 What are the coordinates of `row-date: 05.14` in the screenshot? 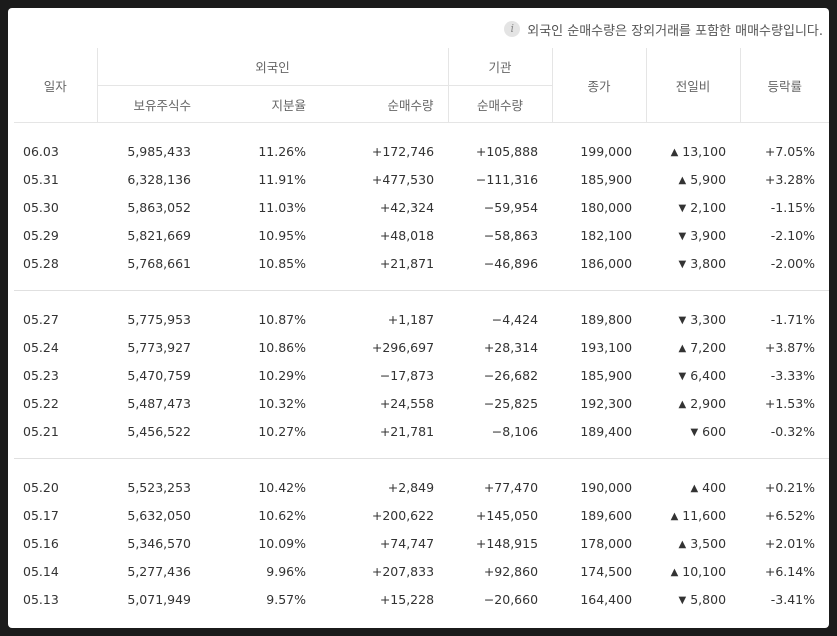 It's located at (41, 571).